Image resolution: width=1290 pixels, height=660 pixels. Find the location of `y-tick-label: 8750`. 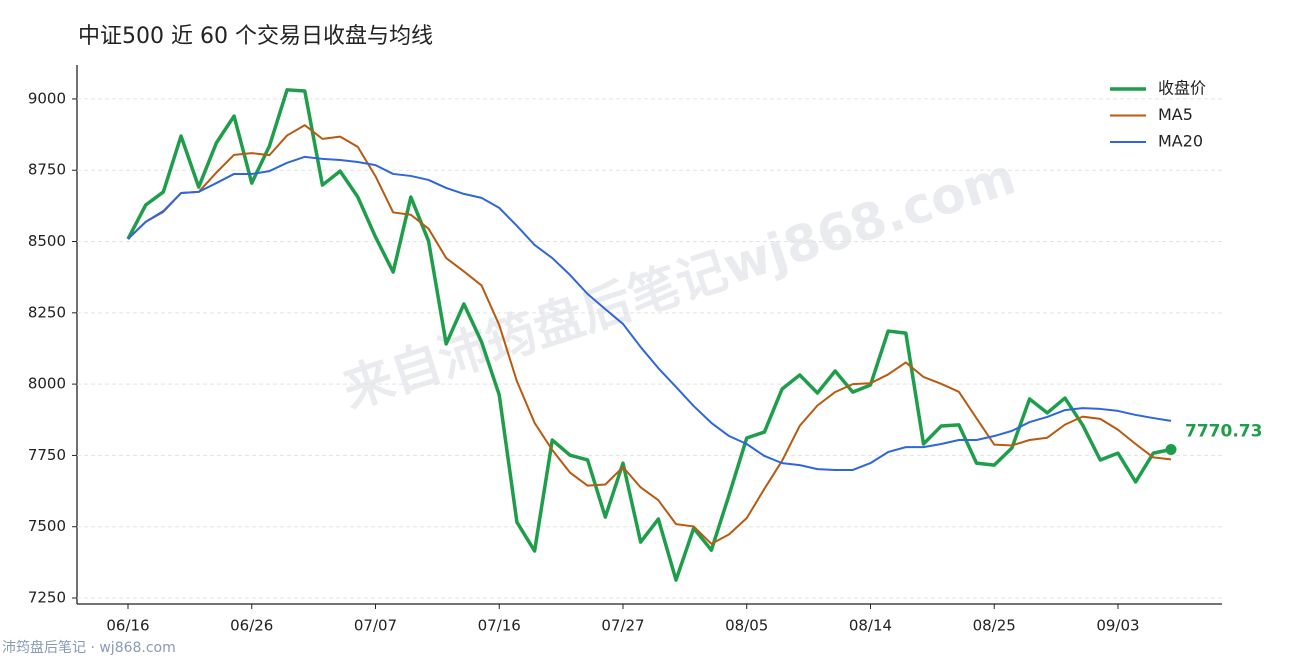

y-tick-label: 8750 is located at coordinates (47, 170).